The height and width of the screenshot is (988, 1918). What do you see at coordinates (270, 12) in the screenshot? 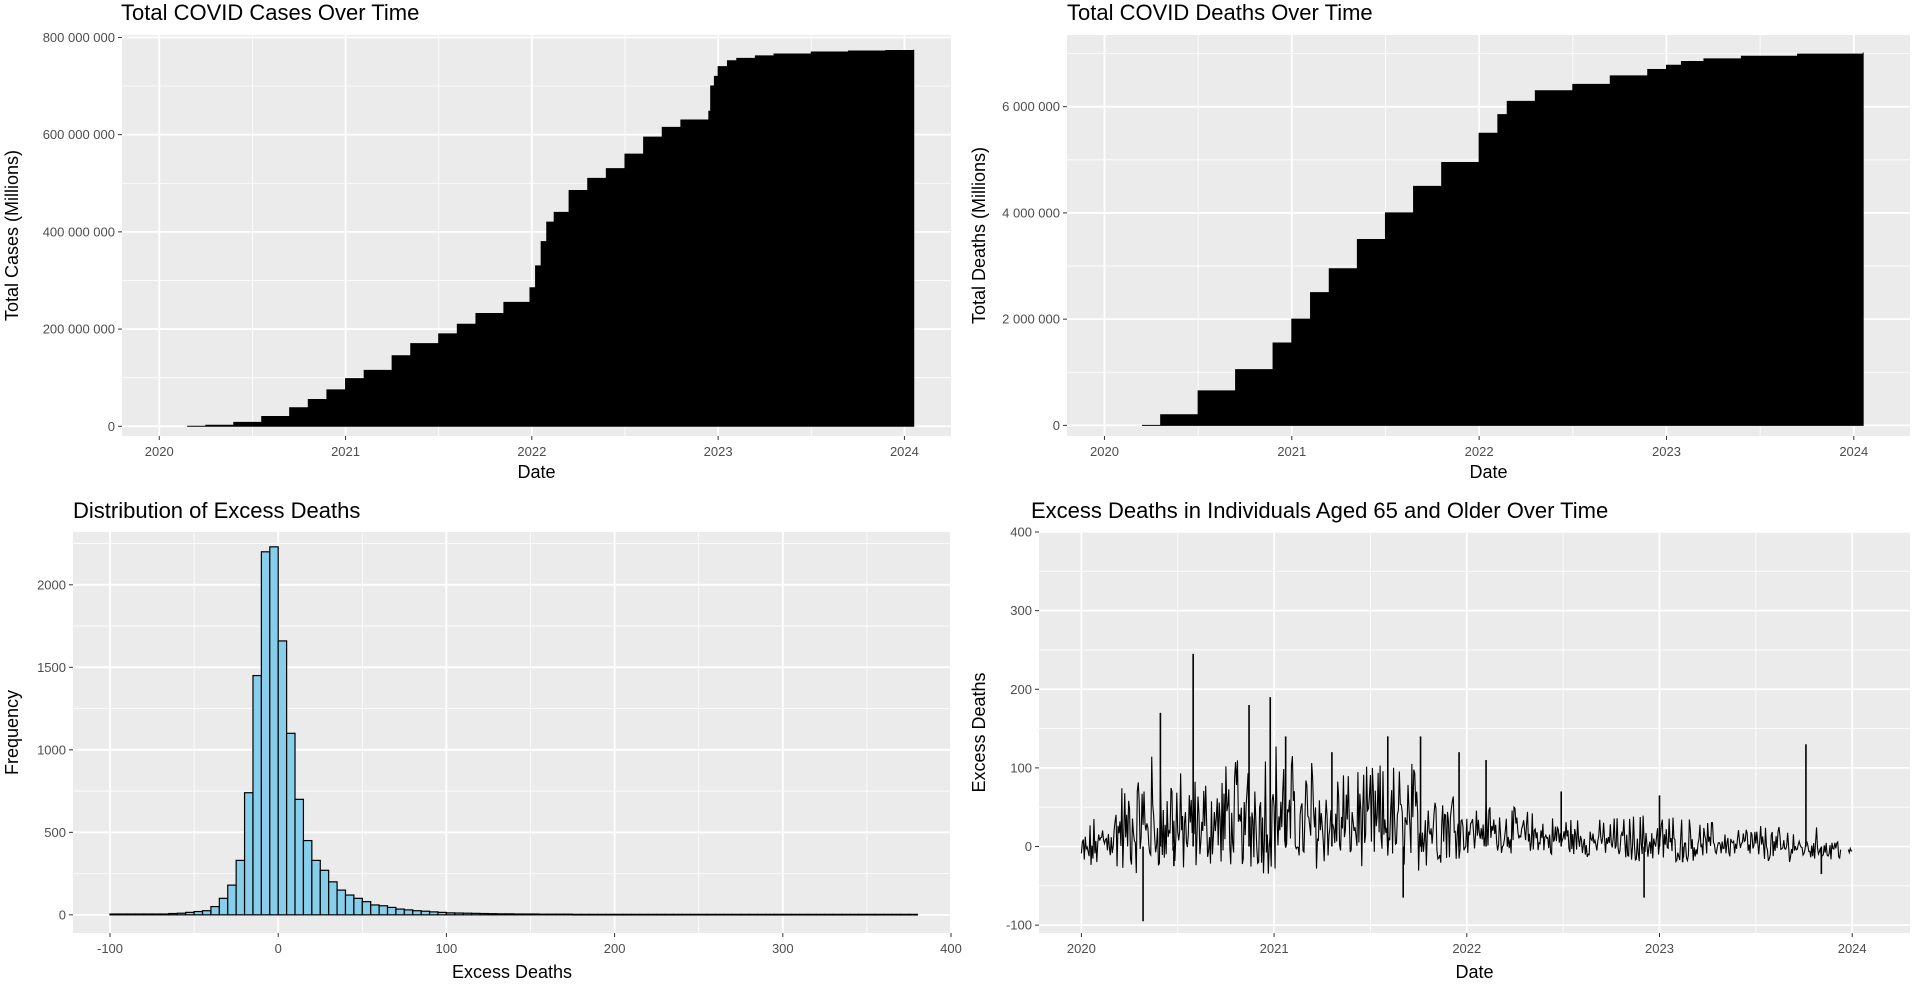
I see `chart-title: Total COVID Cases Over Time` at bounding box center [270, 12].